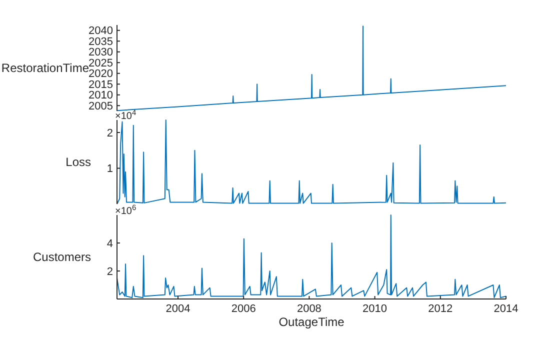 This screenshot has width=560, height=337. I want to click on x-tick-label: 2010, so click(375, 309).